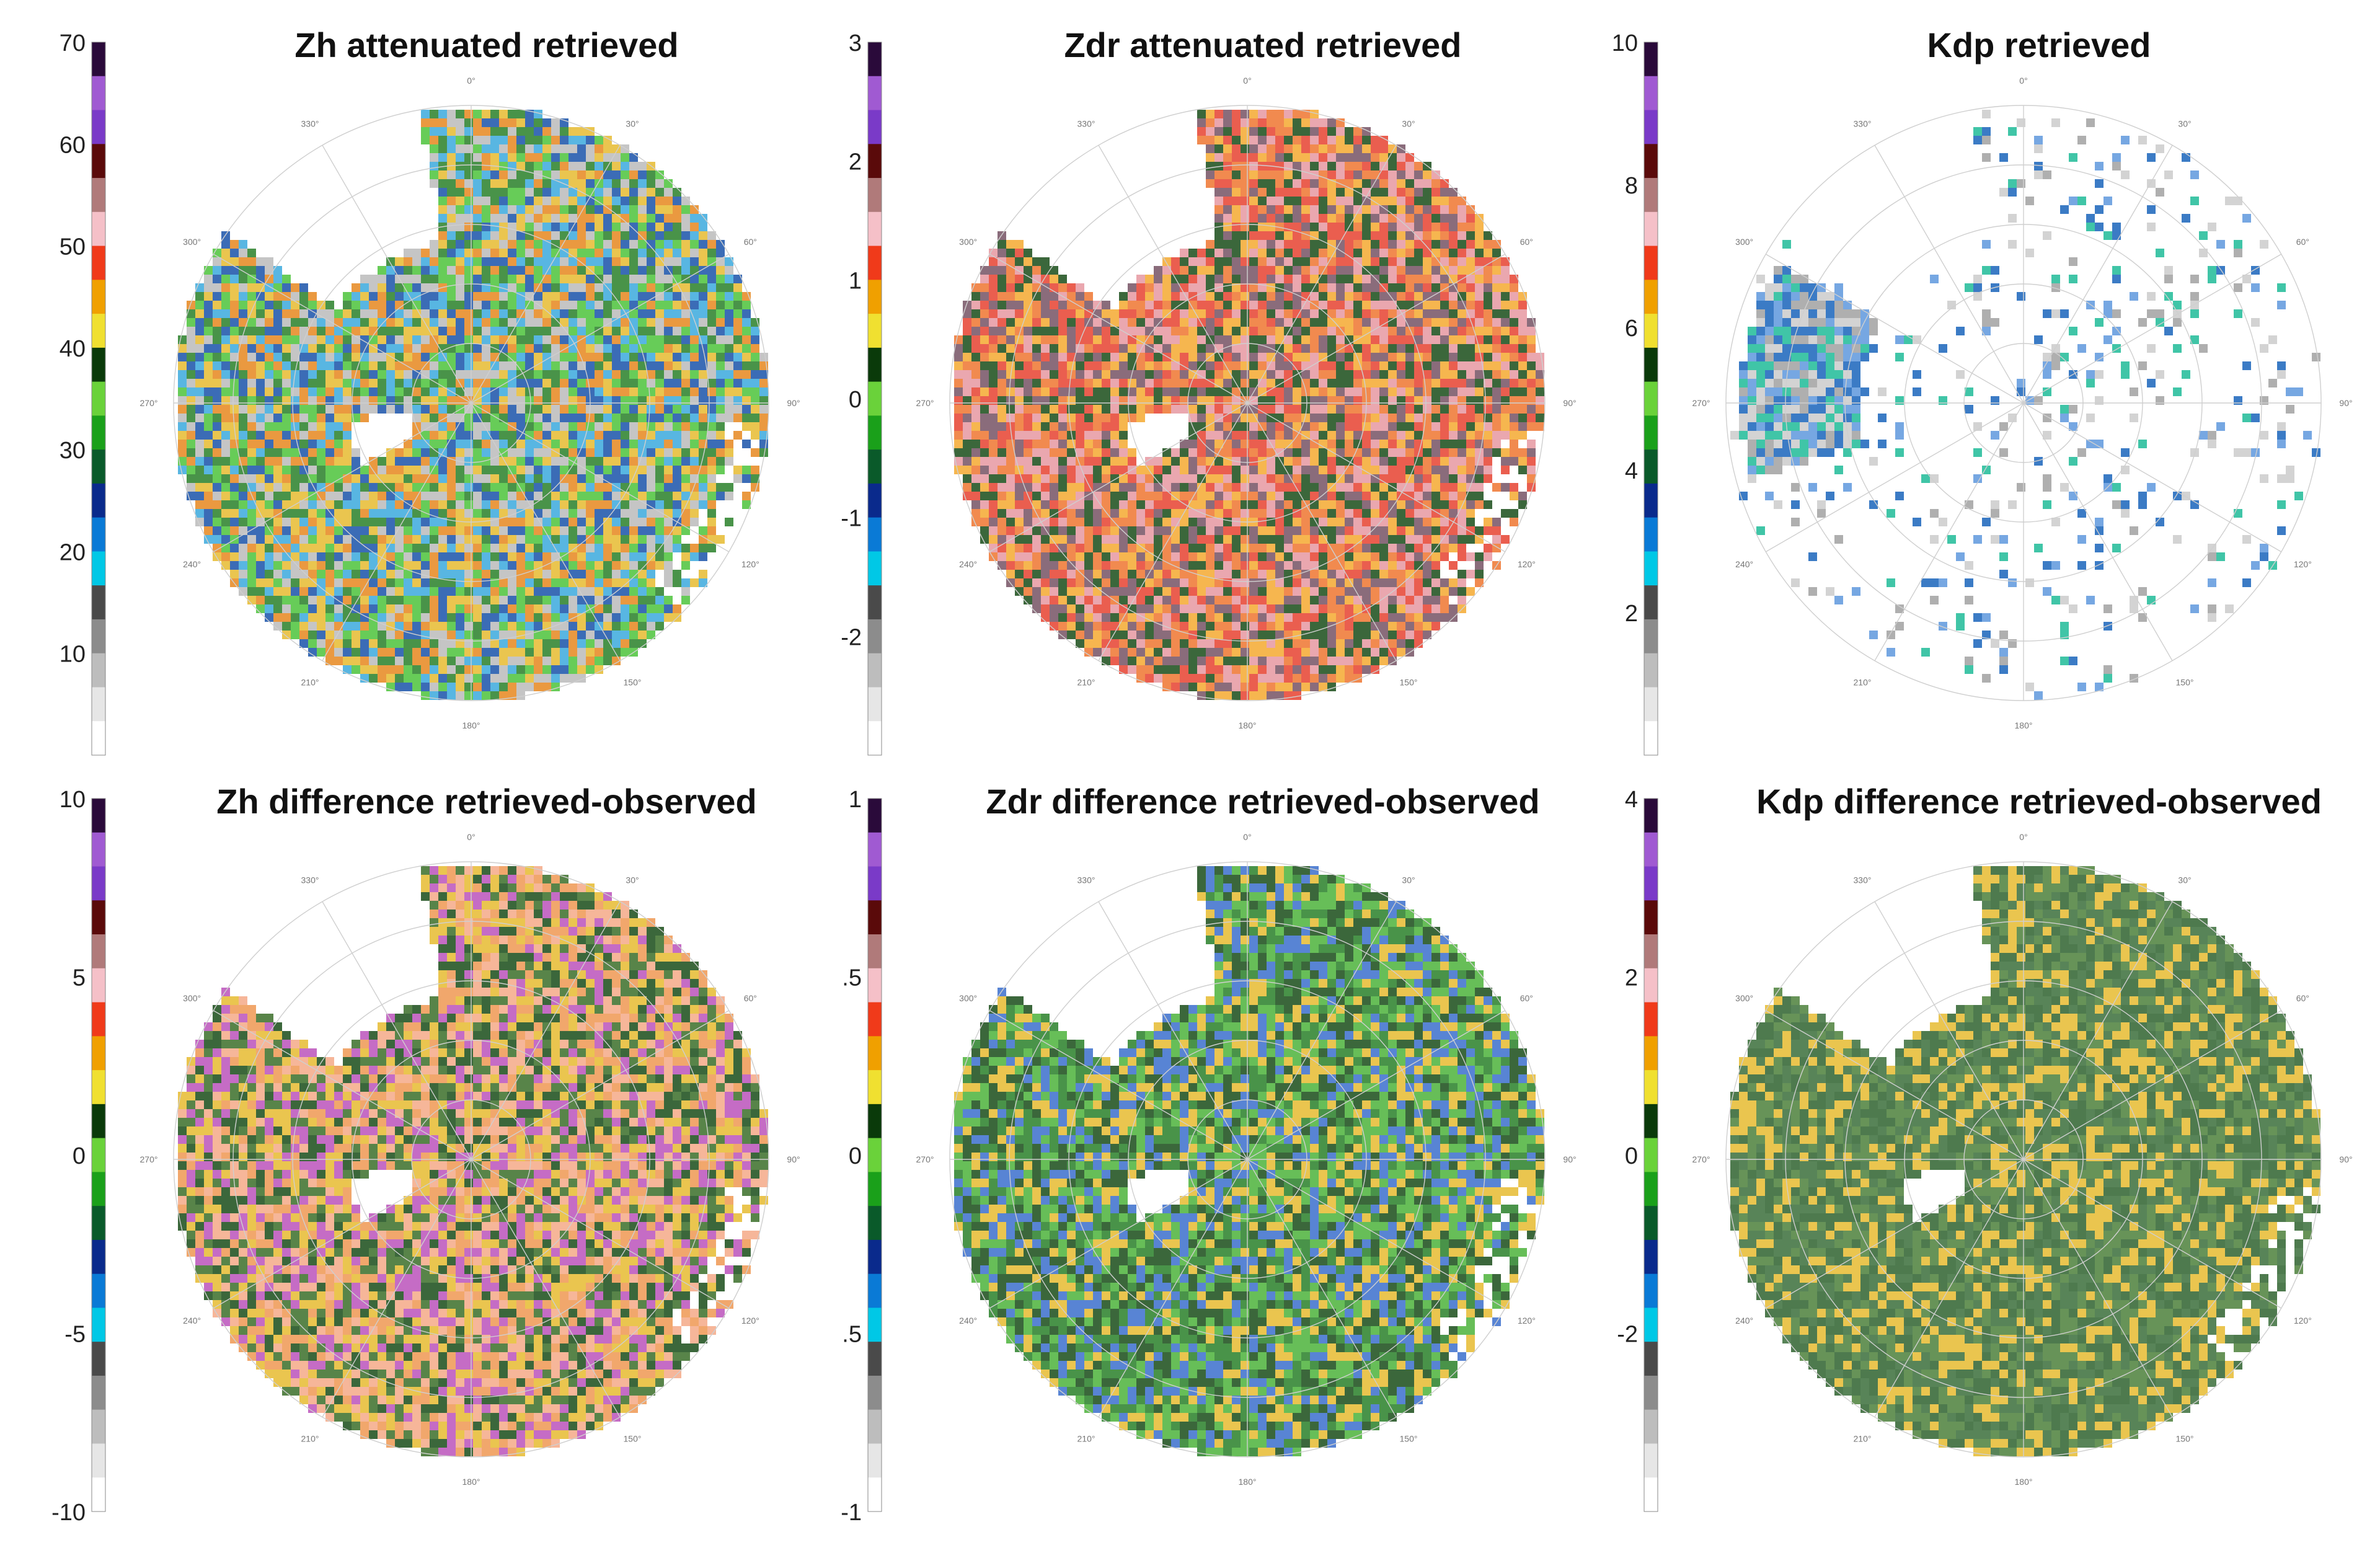 Image resolution: width=2380 pixels, height=1558 pixels. What do you see at coordinates (73, 43) in the screenshot?
I see `colorbar-tick-label: 70` at bounding box center [73, 43].